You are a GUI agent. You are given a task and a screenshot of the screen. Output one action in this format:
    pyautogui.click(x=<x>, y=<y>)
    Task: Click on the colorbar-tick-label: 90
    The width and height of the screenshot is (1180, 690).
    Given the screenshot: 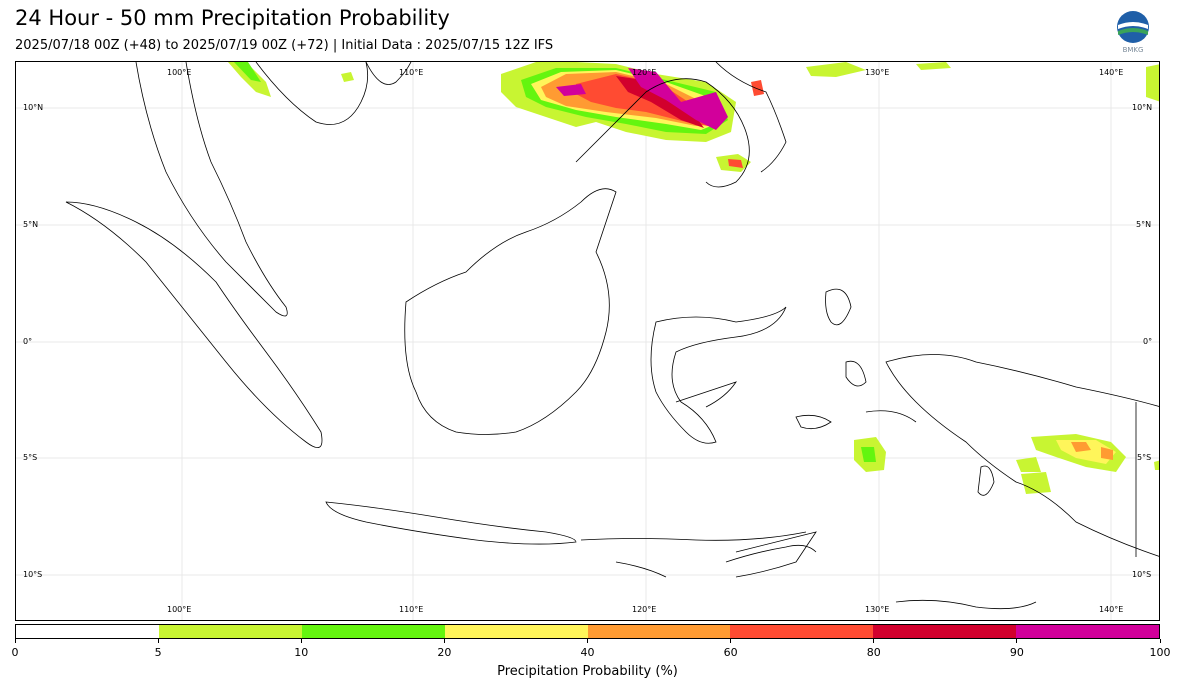 What is the action you would take?
    pyautogui.click(x=1016, y=652)
    